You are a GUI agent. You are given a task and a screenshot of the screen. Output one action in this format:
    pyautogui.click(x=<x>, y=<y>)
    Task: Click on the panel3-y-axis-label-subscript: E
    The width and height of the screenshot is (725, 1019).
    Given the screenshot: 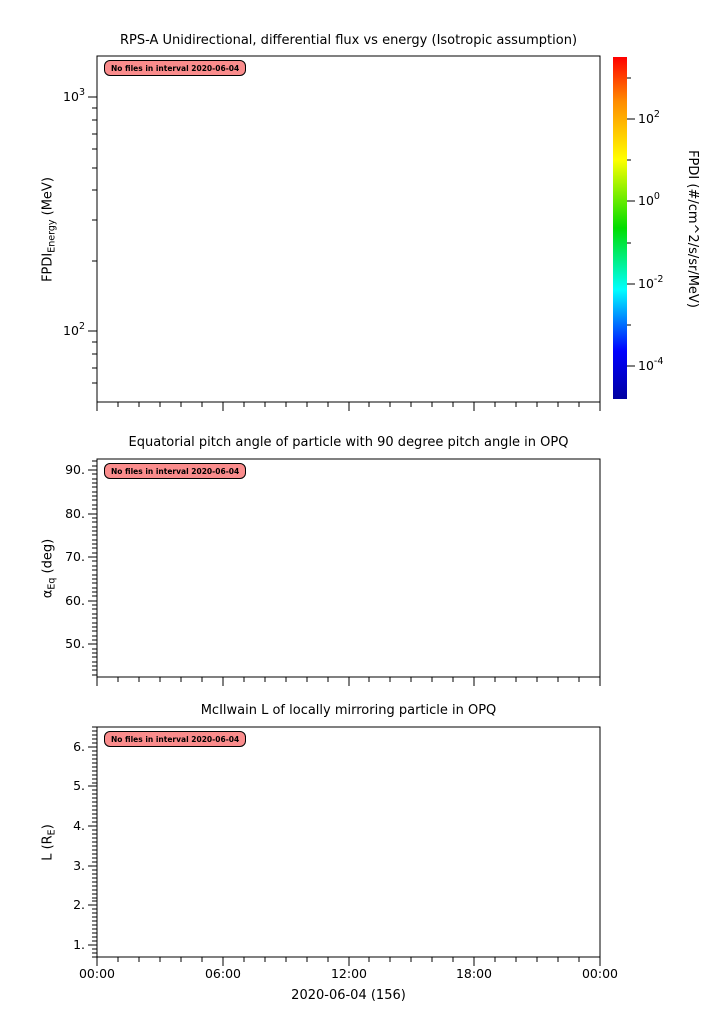 What is the action you would take?
    pyautogui.click(x=52, y=832)
    